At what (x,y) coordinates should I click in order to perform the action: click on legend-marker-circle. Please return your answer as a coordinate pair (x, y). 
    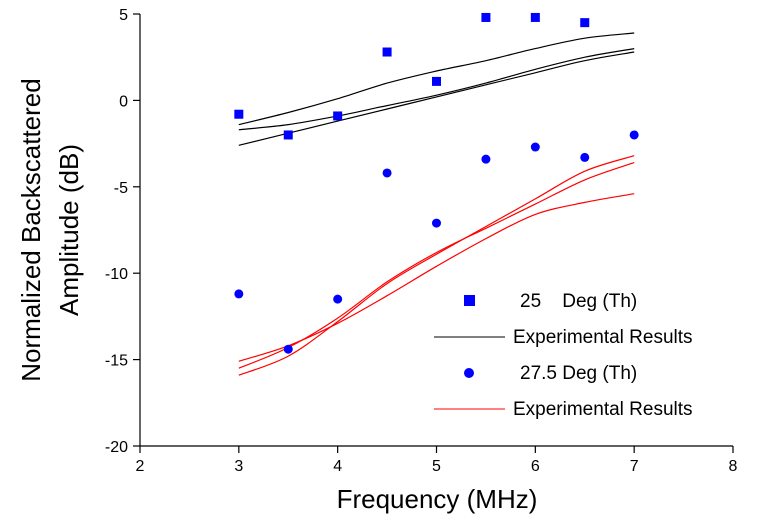
    Looking at the image, I should click on (469, 373).